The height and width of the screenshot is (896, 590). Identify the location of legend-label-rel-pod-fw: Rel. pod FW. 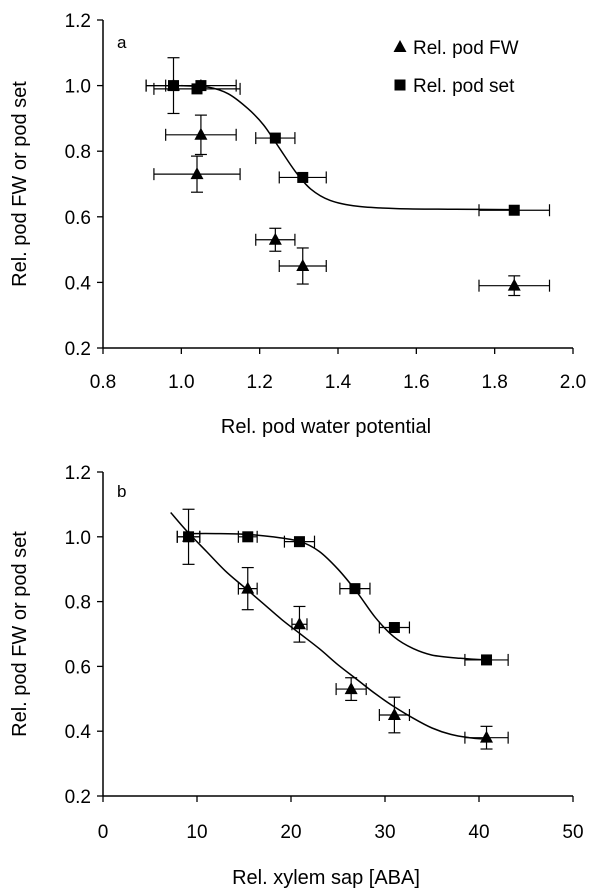
(466, 48).